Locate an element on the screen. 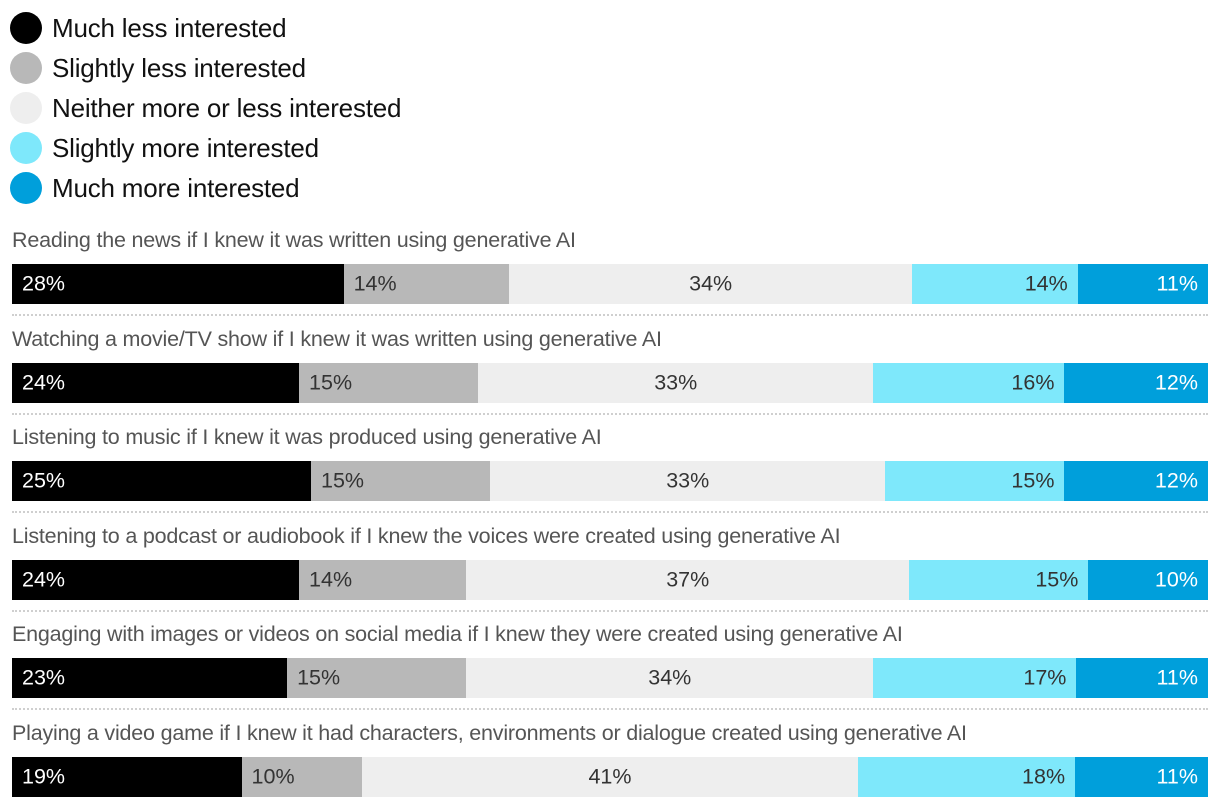 The image size is (1220, 810). data-label: 19% is located at coordinates (44, 776).